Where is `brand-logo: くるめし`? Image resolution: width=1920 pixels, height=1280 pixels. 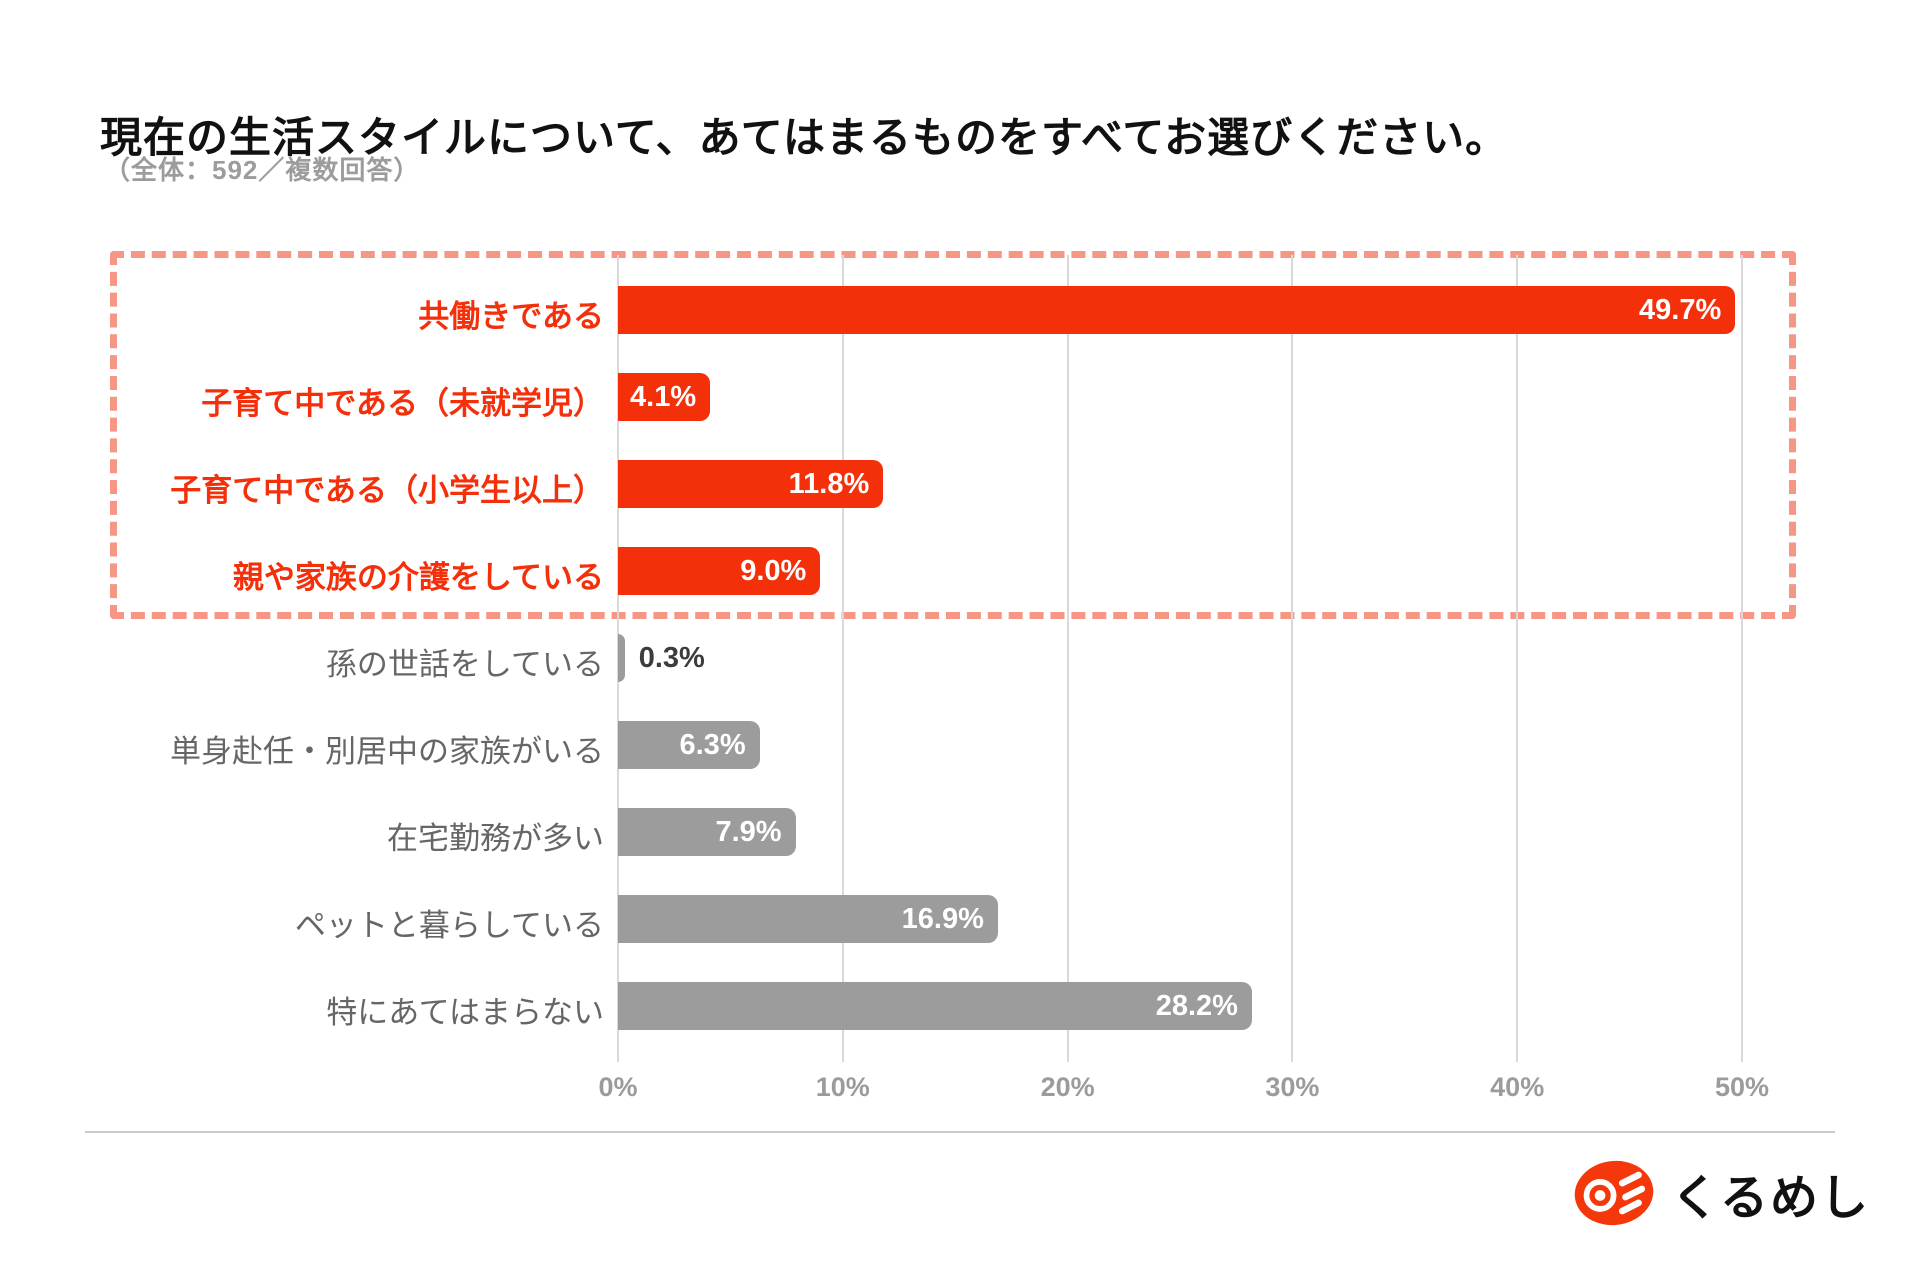 brand-logo: くるめし is located at coordinates (1721, 1193).